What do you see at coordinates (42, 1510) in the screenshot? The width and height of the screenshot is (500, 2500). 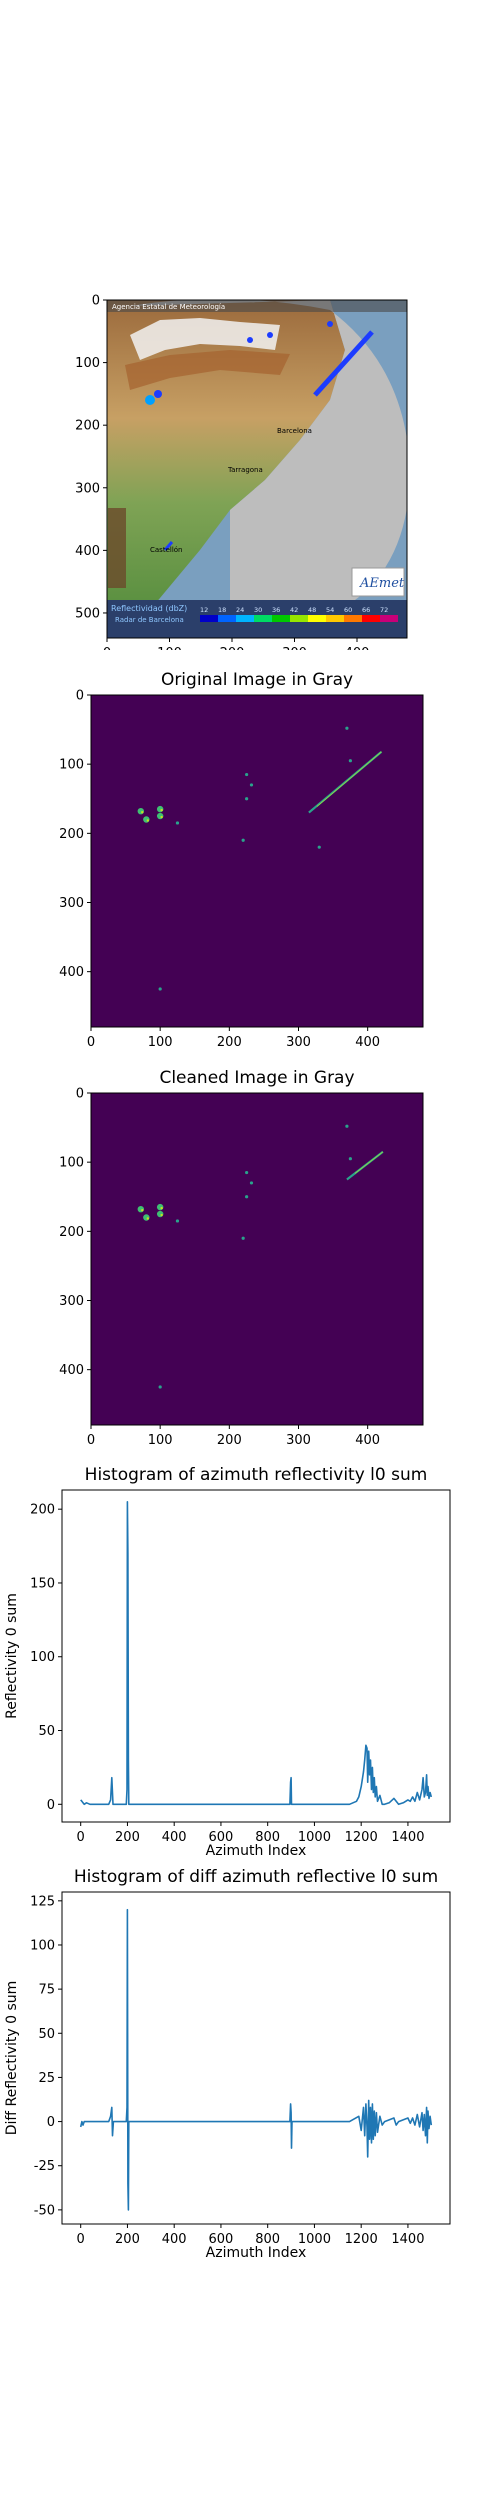 I see `y-tick-label: 200` at bounding box center [42, 1510].